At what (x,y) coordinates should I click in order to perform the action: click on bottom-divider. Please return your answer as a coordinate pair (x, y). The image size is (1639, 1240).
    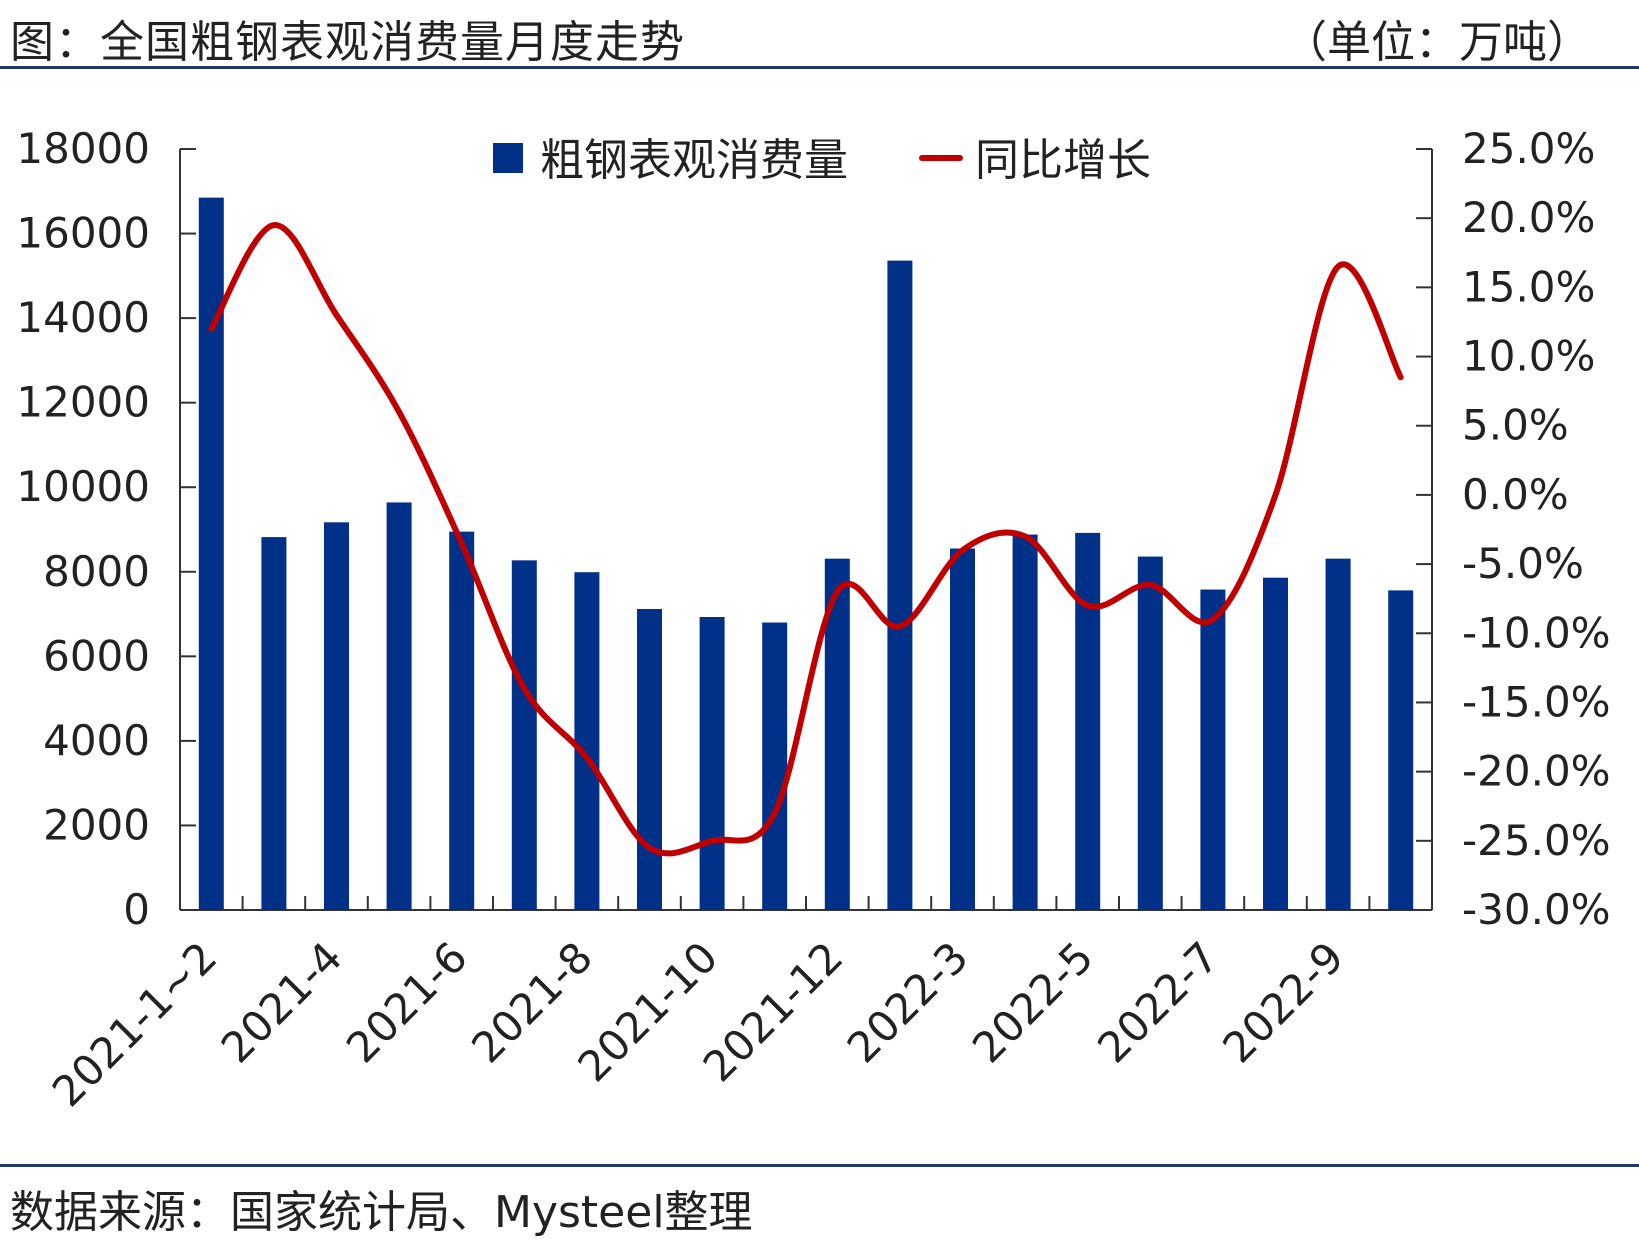
    Looking at the image, I should click on (819, 1165).